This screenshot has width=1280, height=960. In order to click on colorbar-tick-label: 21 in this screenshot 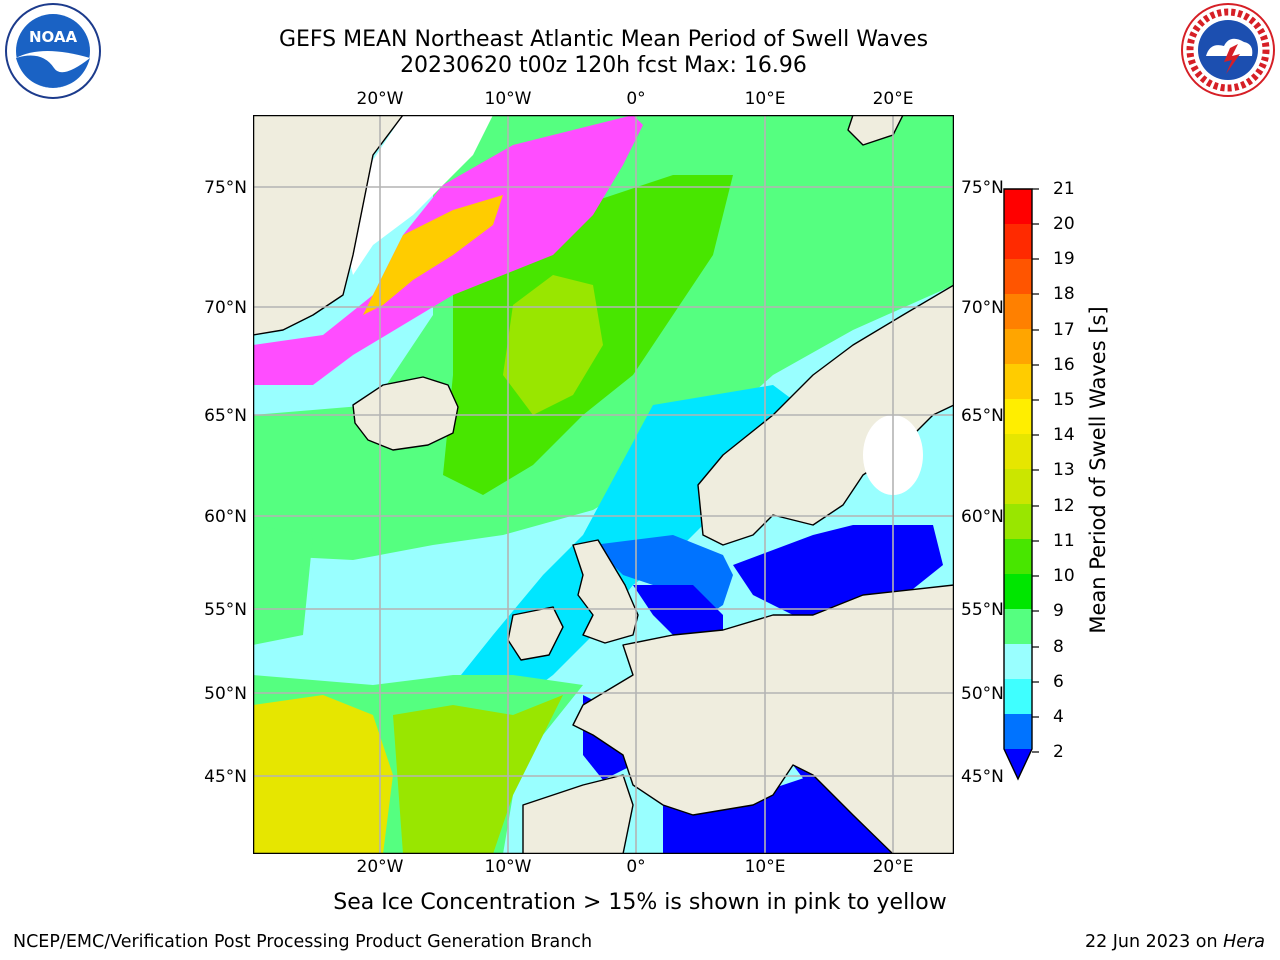, I will do `click(1064, 189)`.